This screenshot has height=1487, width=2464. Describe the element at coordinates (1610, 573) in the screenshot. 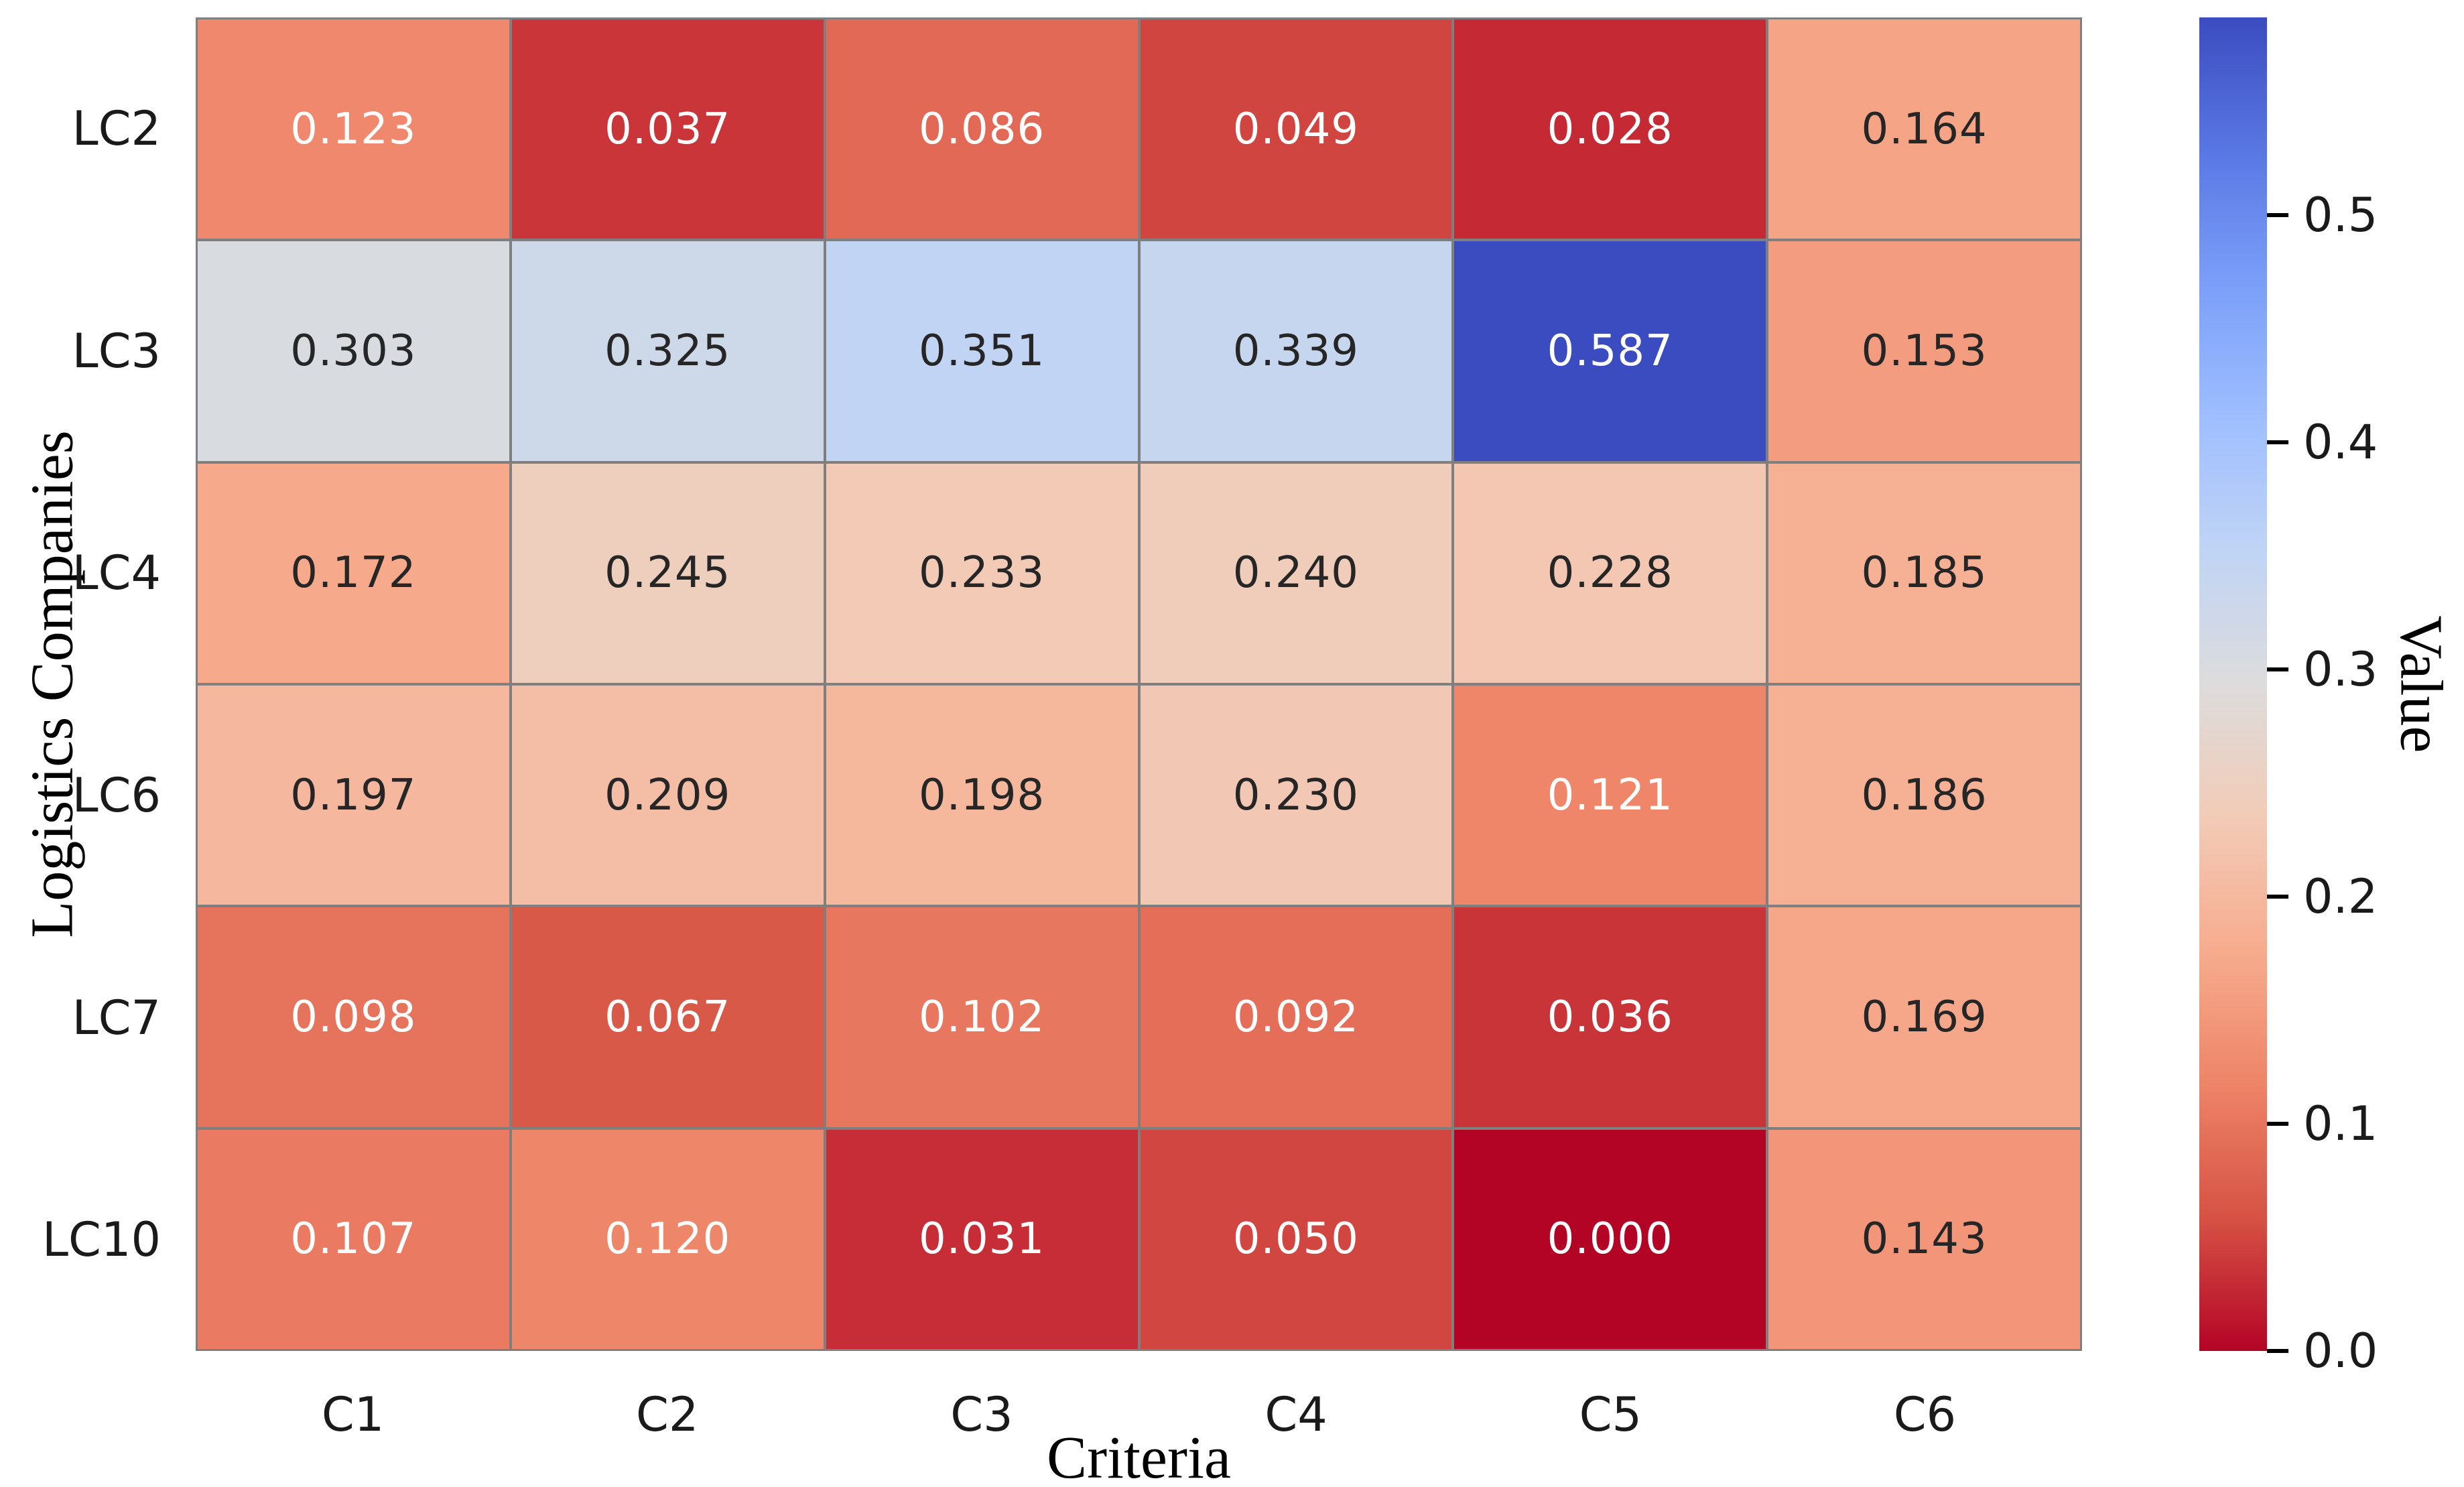

I see `heatmap-cell-LC4-C5: 0.228` at that location.